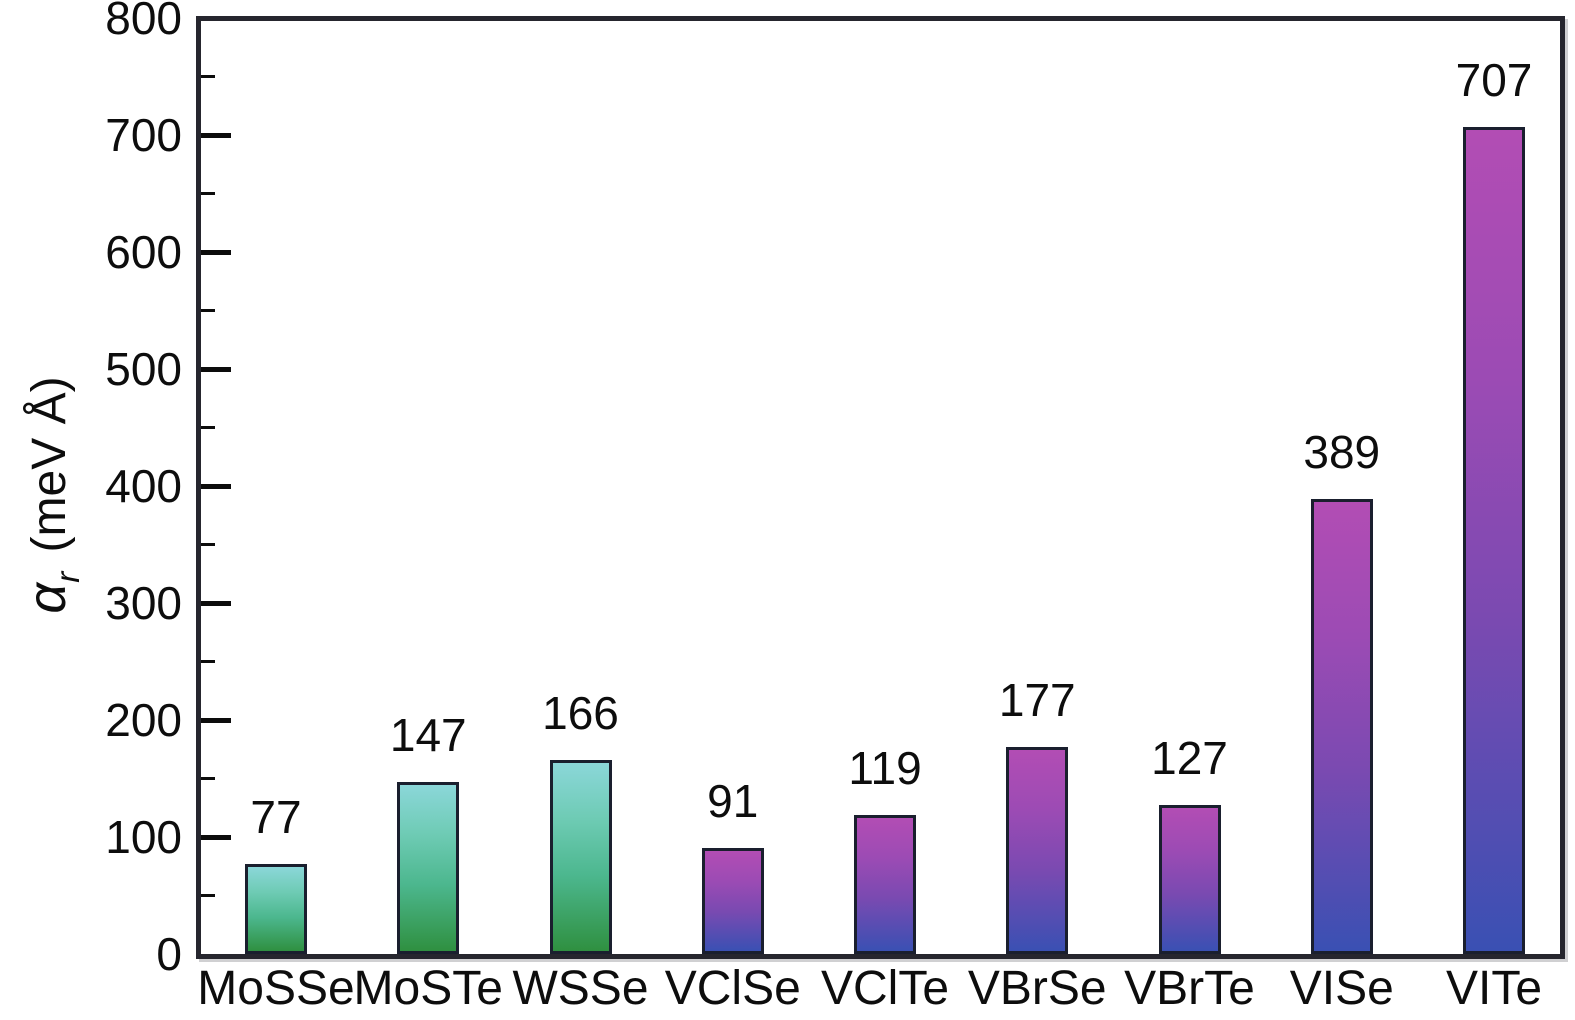 The image size is (1575, 1020). I want to click on y-tick-label: 400, so click(143, 486).